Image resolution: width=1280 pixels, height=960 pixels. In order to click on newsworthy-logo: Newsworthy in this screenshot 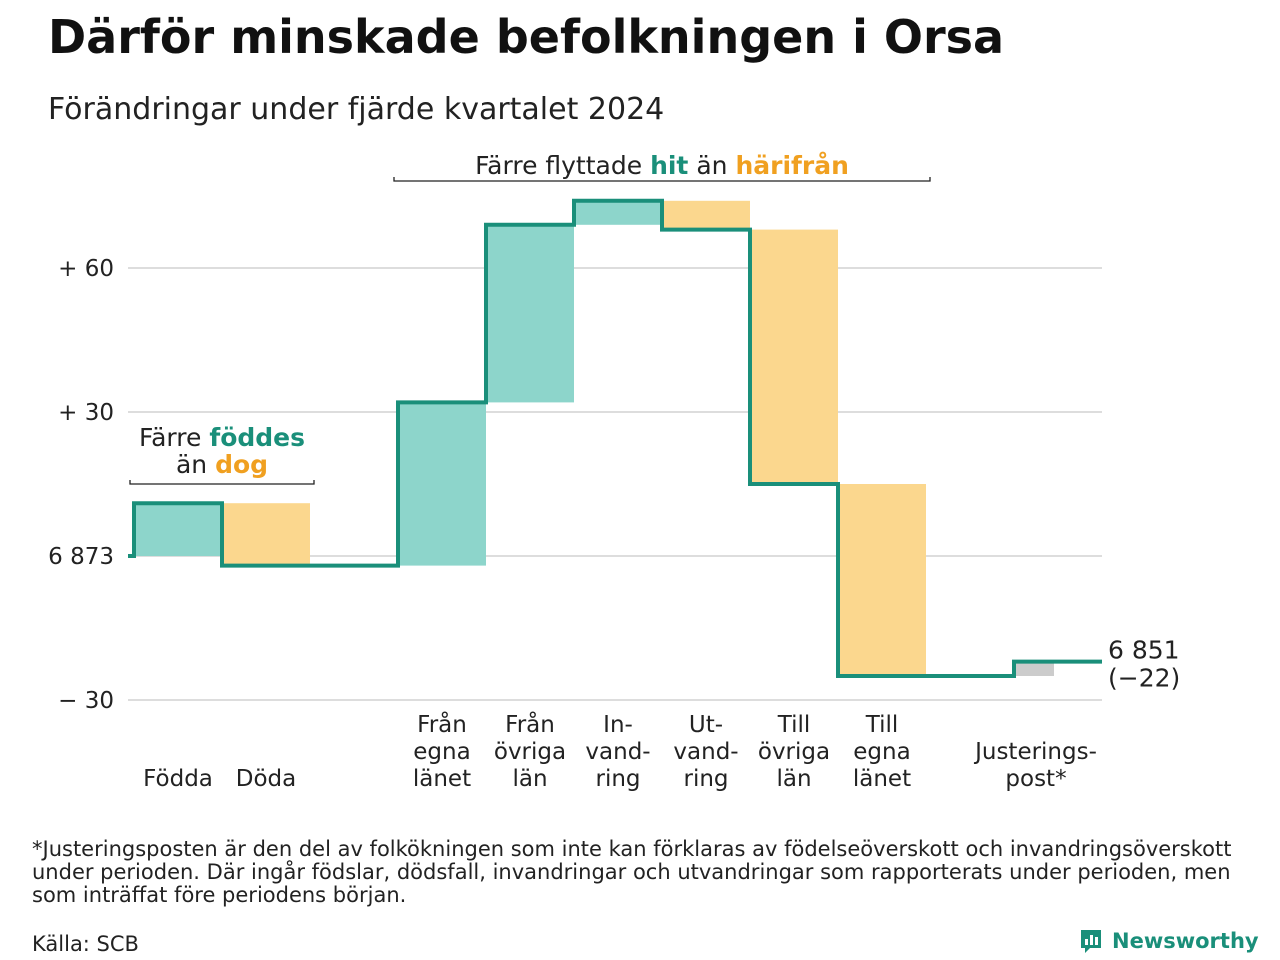, I will do `click(1168, 941)`.